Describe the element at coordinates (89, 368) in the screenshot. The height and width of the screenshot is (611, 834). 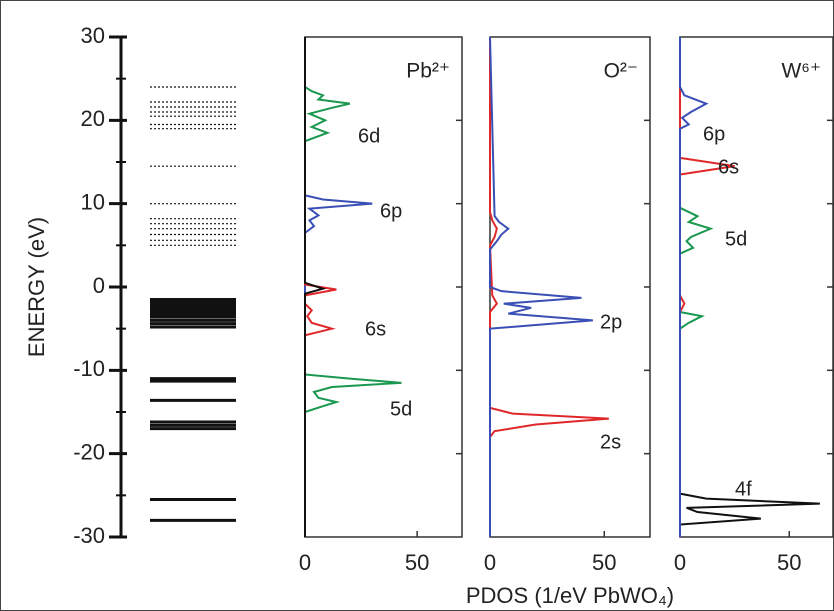
I see `y-tick-label: -10` at that location.